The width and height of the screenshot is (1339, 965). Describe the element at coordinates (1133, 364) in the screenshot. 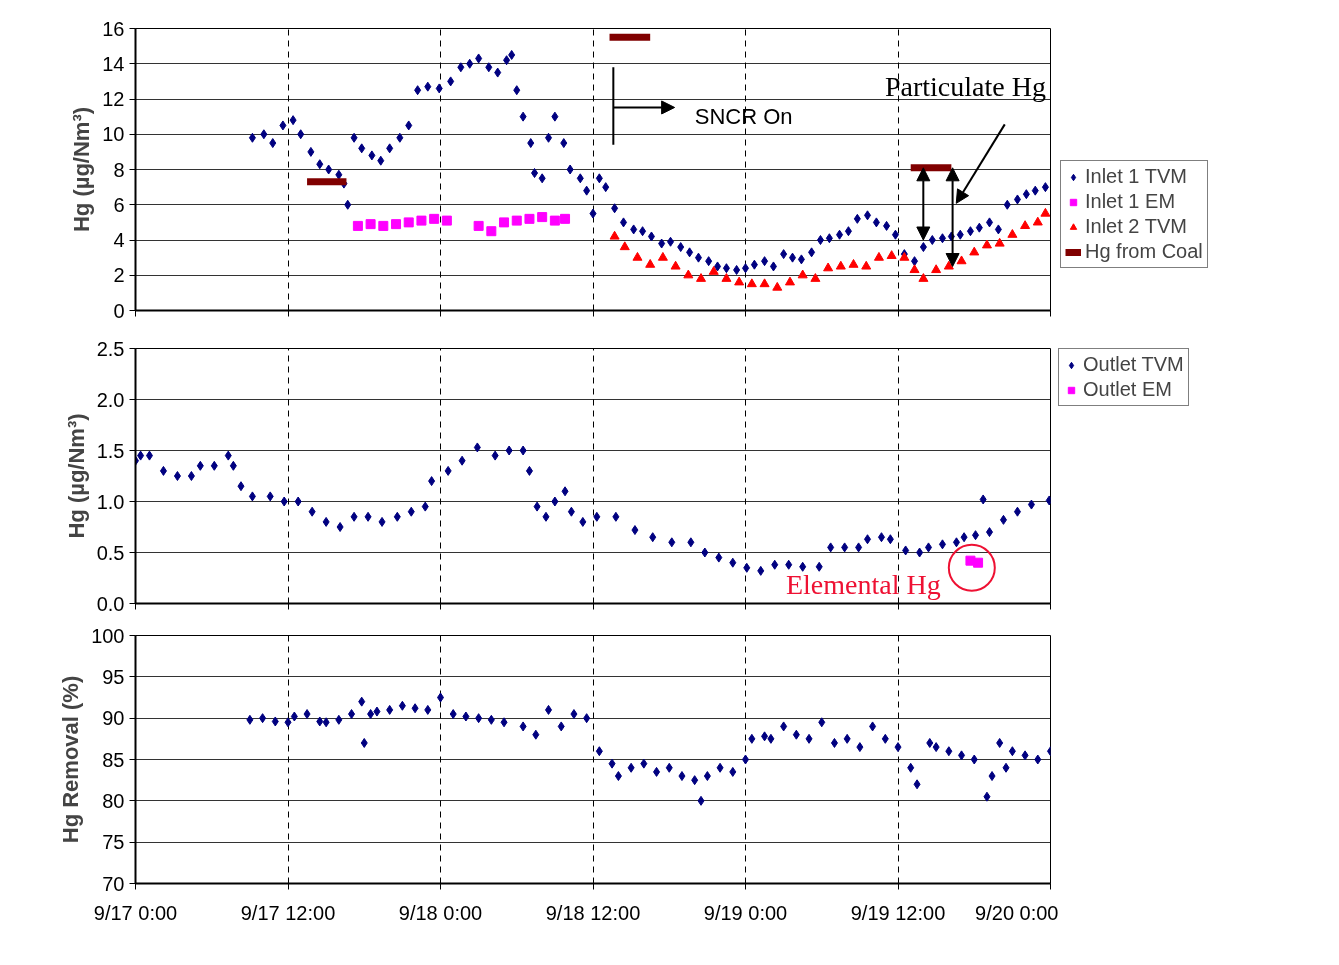

I see `legend-label: Outlet TVM` at that location.